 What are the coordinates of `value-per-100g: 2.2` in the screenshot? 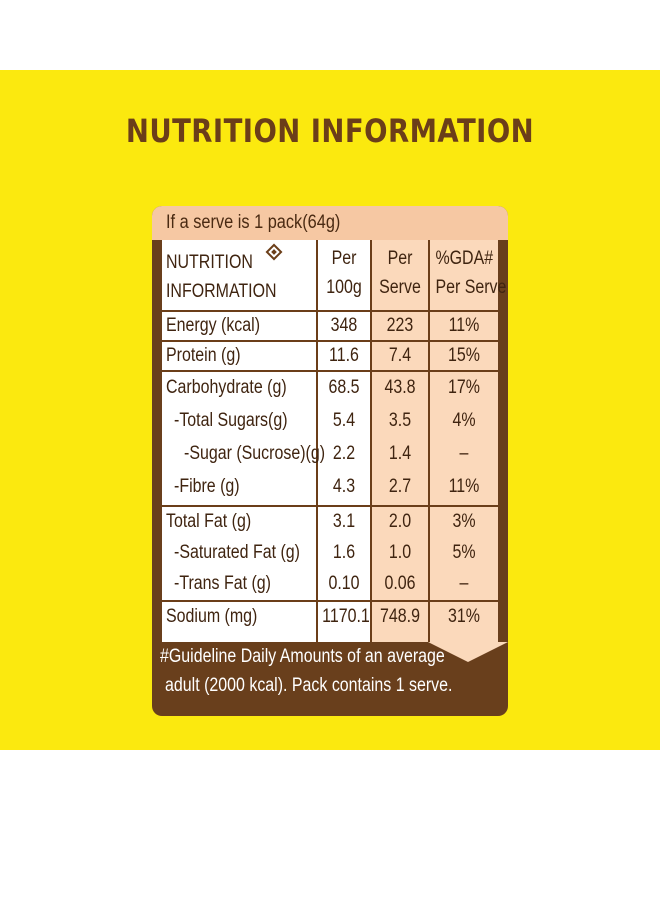 It's located at (344, 453).